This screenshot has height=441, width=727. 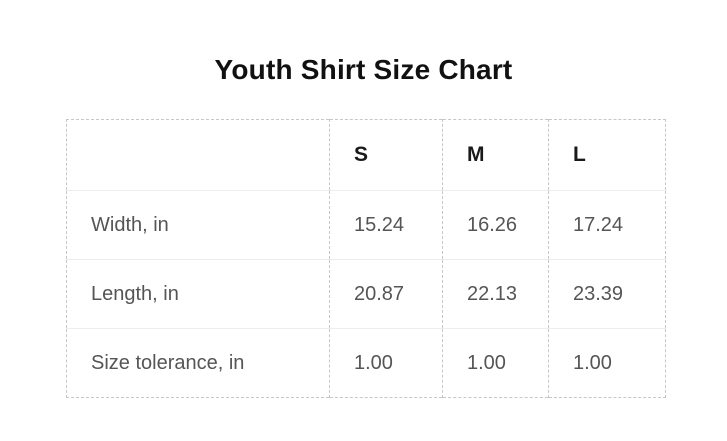 What do you see at coordinates (495, 155) in the screenshot?
I see `header-cell-size-m: M` at bounding box center [495, 155].